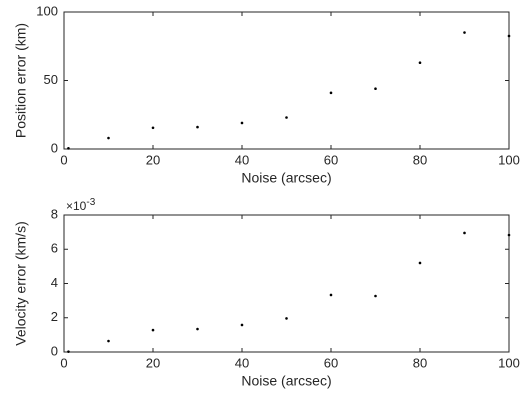 The image size is (531, 404). Describe the element at coordinates (54, 282) in the screenshot. I see `y-tick-label: 4` at that location.